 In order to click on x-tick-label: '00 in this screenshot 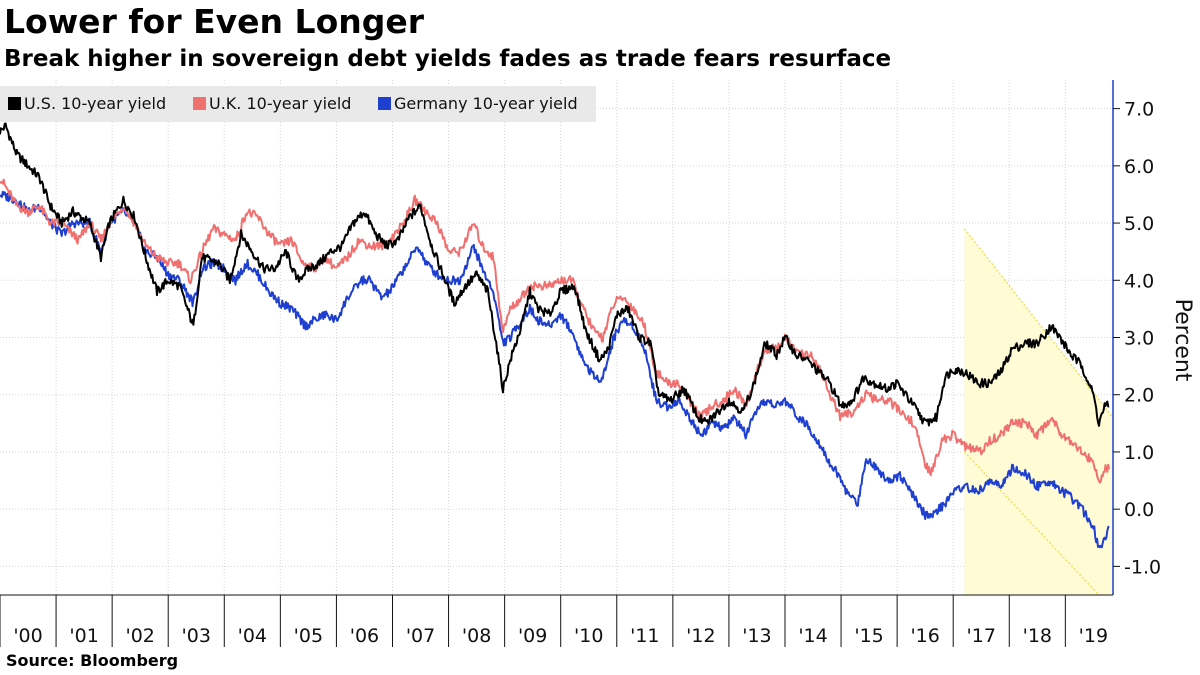, I will do `click(27, 636)`.